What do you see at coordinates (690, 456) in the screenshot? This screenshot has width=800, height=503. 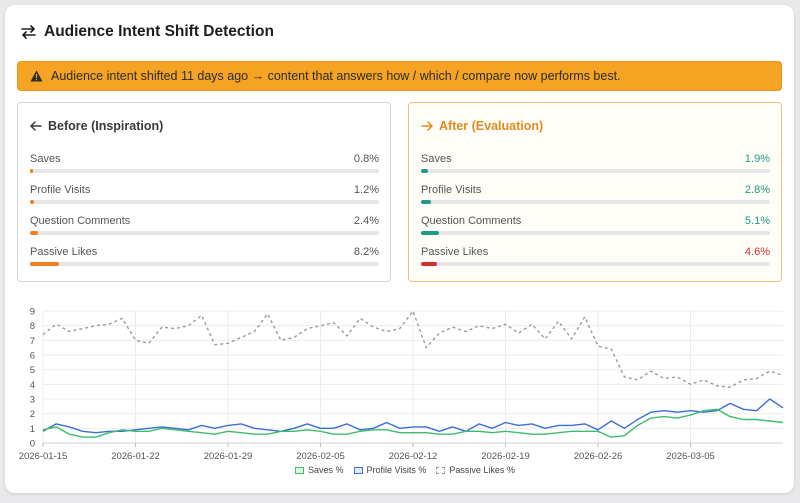 I see `x-tick-label: 2026-03-05` at bounding box center [690, 456].